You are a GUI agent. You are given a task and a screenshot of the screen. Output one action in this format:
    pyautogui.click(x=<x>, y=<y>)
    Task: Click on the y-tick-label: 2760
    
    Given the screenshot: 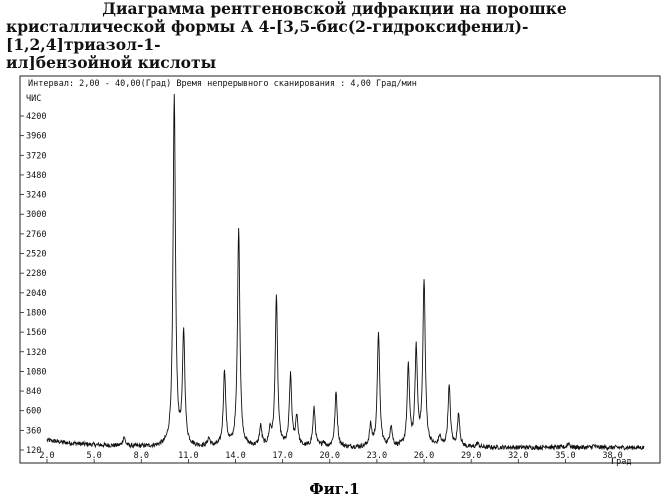 What is the action you would take?
    pyautogui.click(x=36, y=235)
    